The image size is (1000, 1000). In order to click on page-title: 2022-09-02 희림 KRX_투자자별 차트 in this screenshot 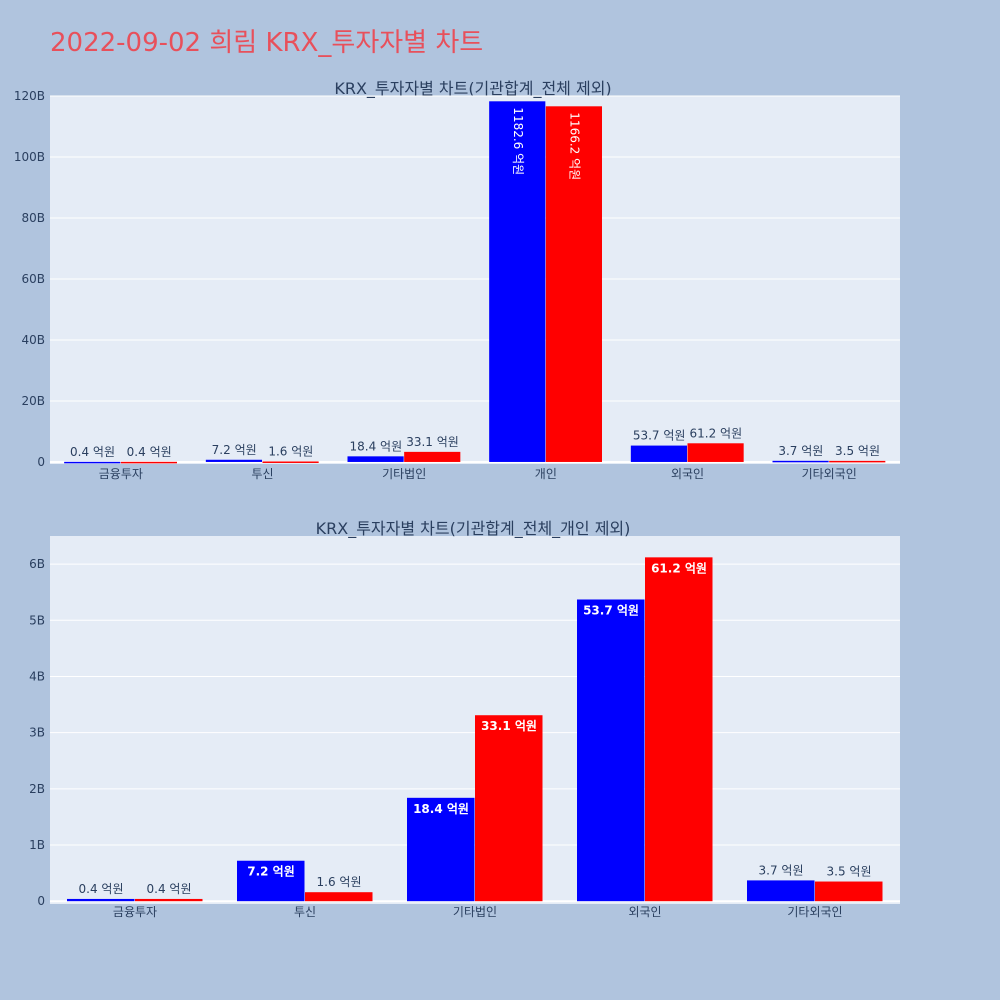, I will do `click(267, 43)`.